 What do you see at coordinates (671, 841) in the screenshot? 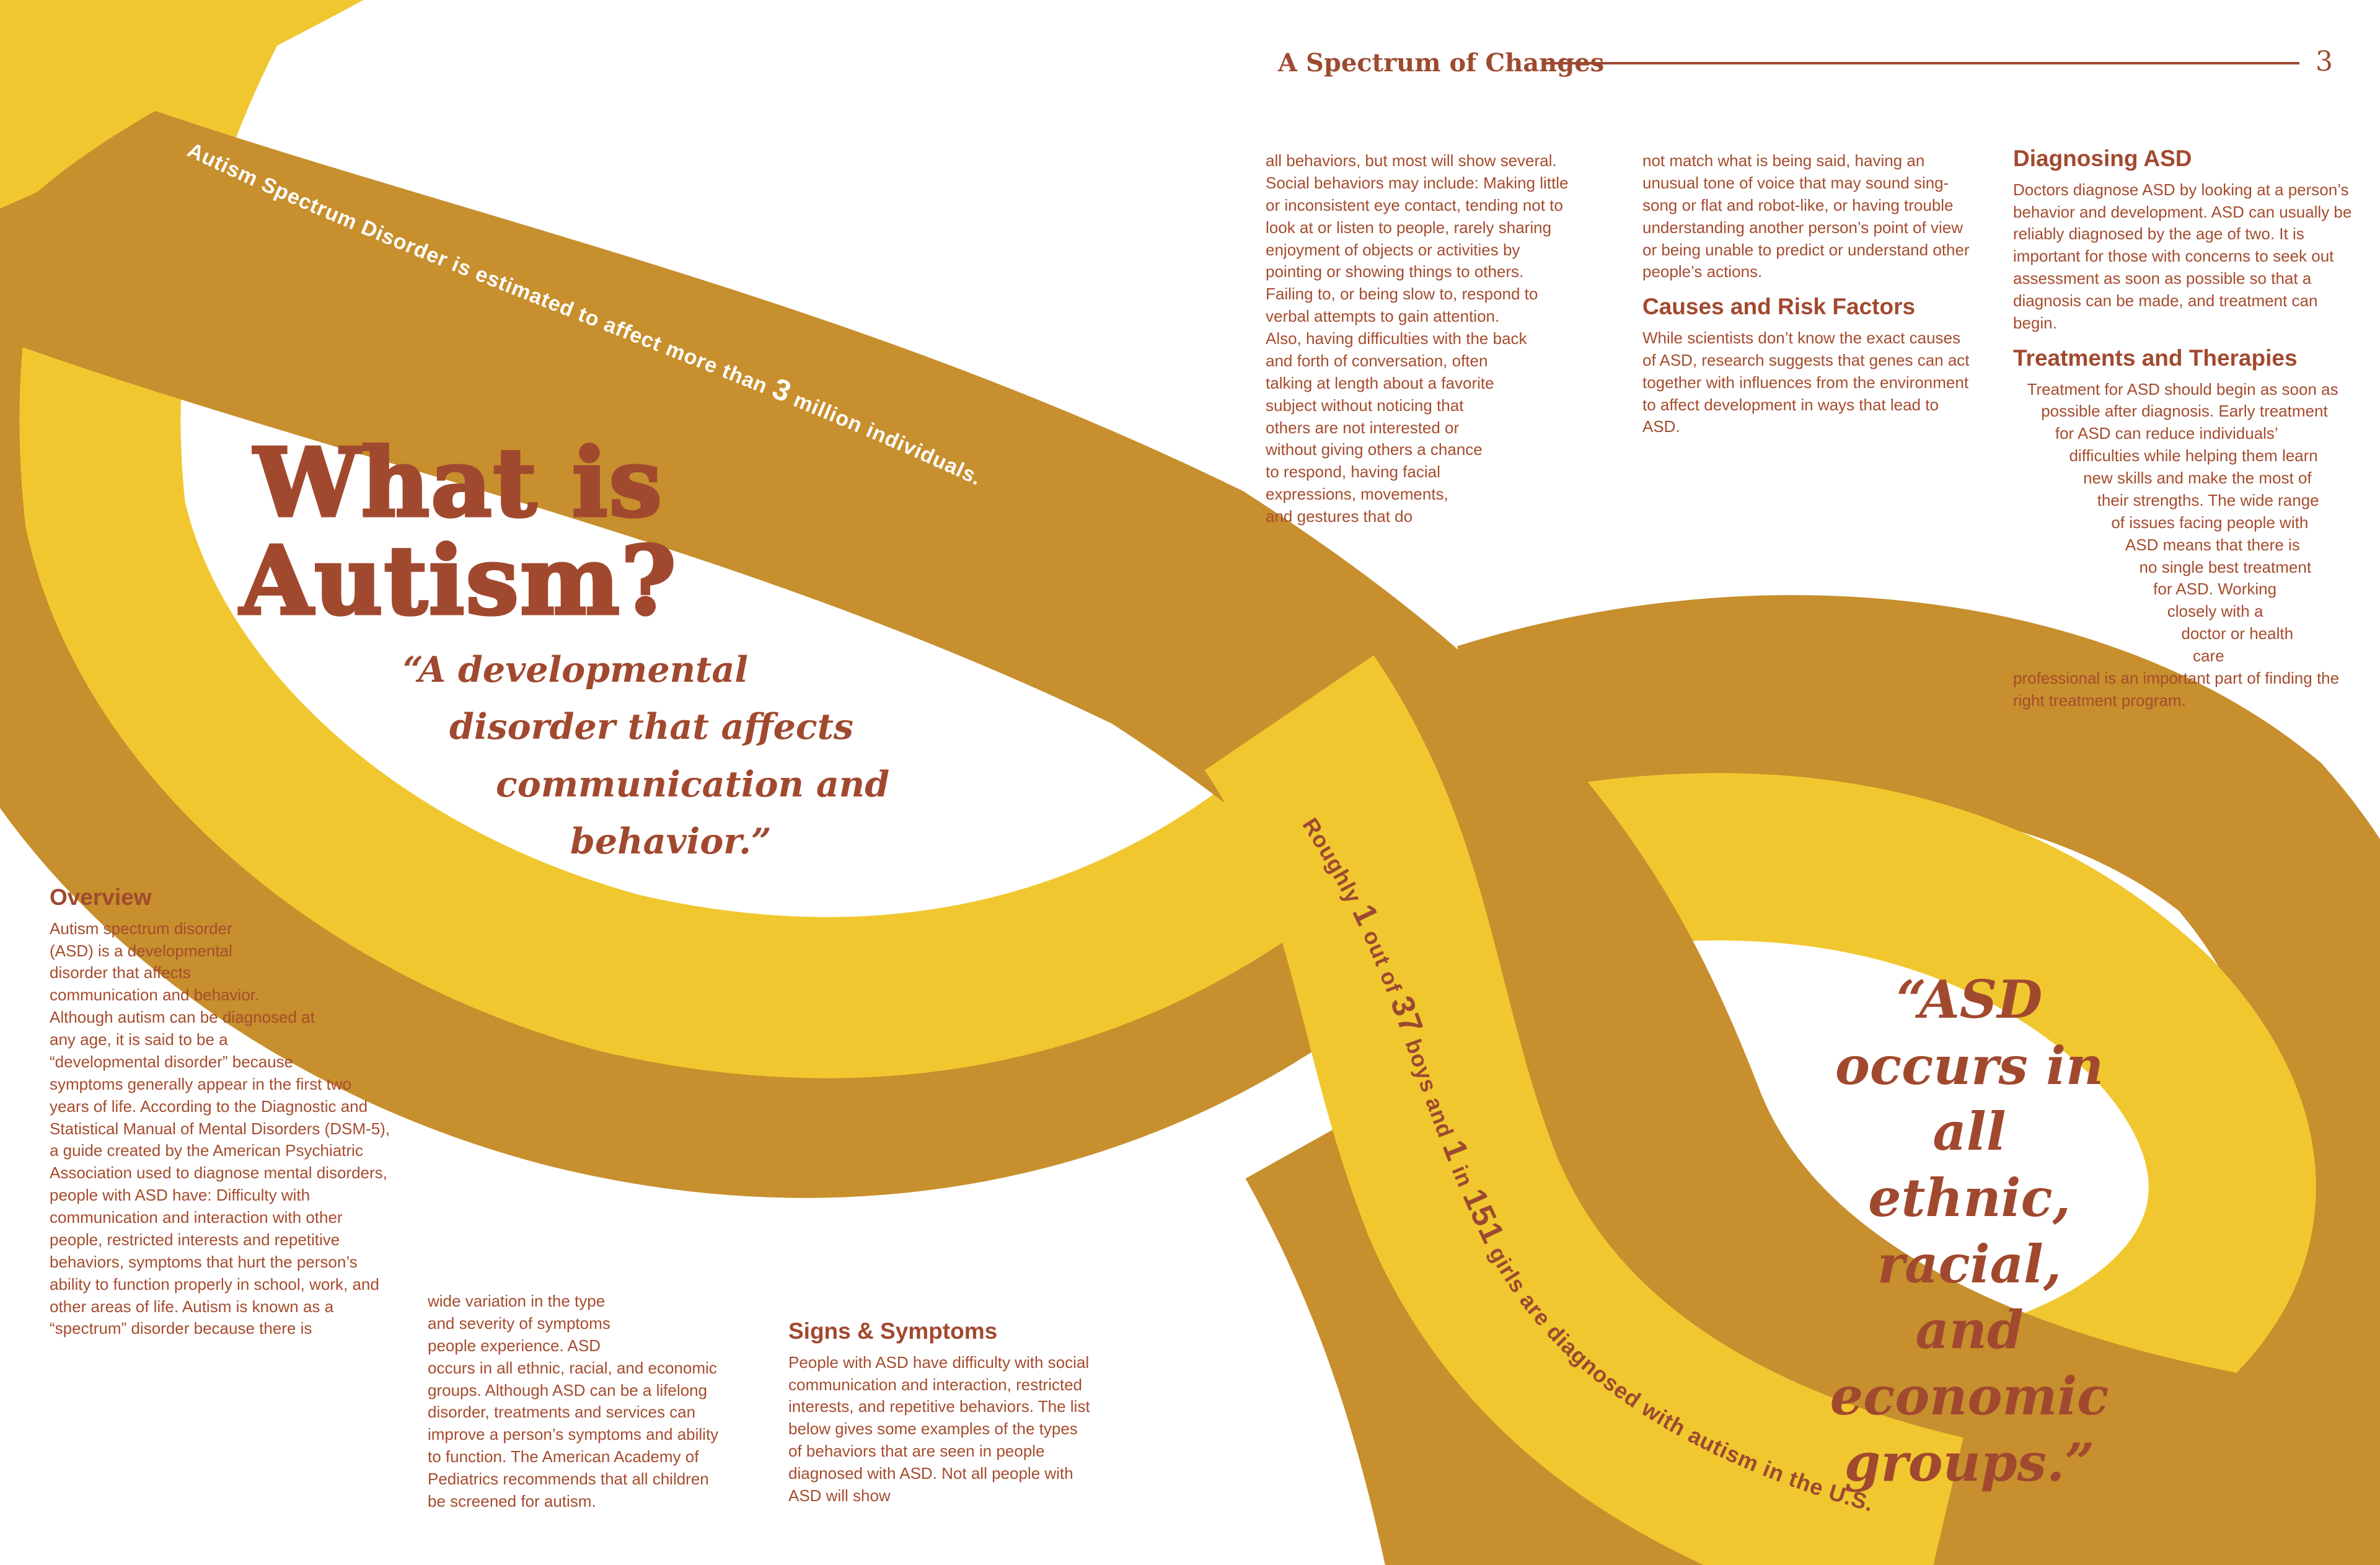
I see `left-quote-line: behavior.”` at bounding box center [671, 841].